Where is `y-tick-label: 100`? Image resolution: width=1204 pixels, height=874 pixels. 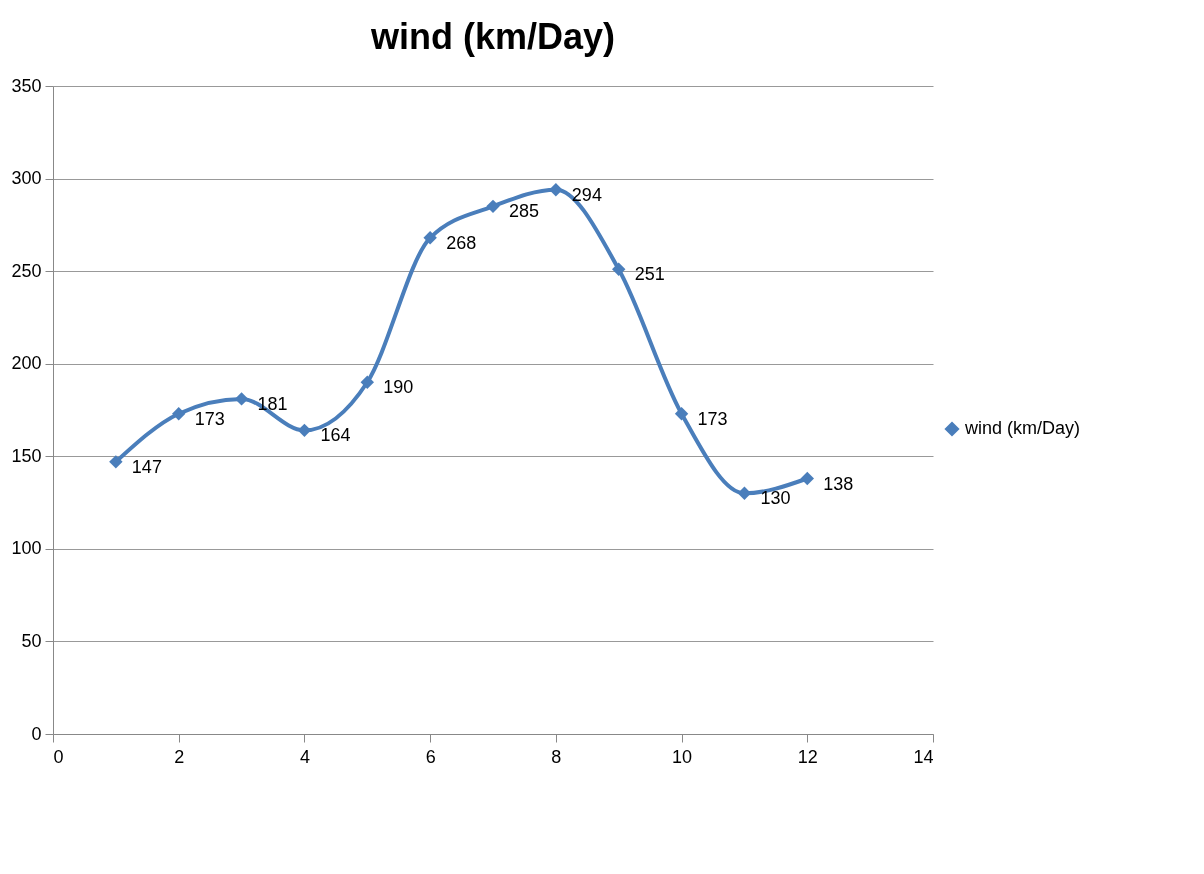
y-tick-label: 100 is located at coordinates (26, 548).